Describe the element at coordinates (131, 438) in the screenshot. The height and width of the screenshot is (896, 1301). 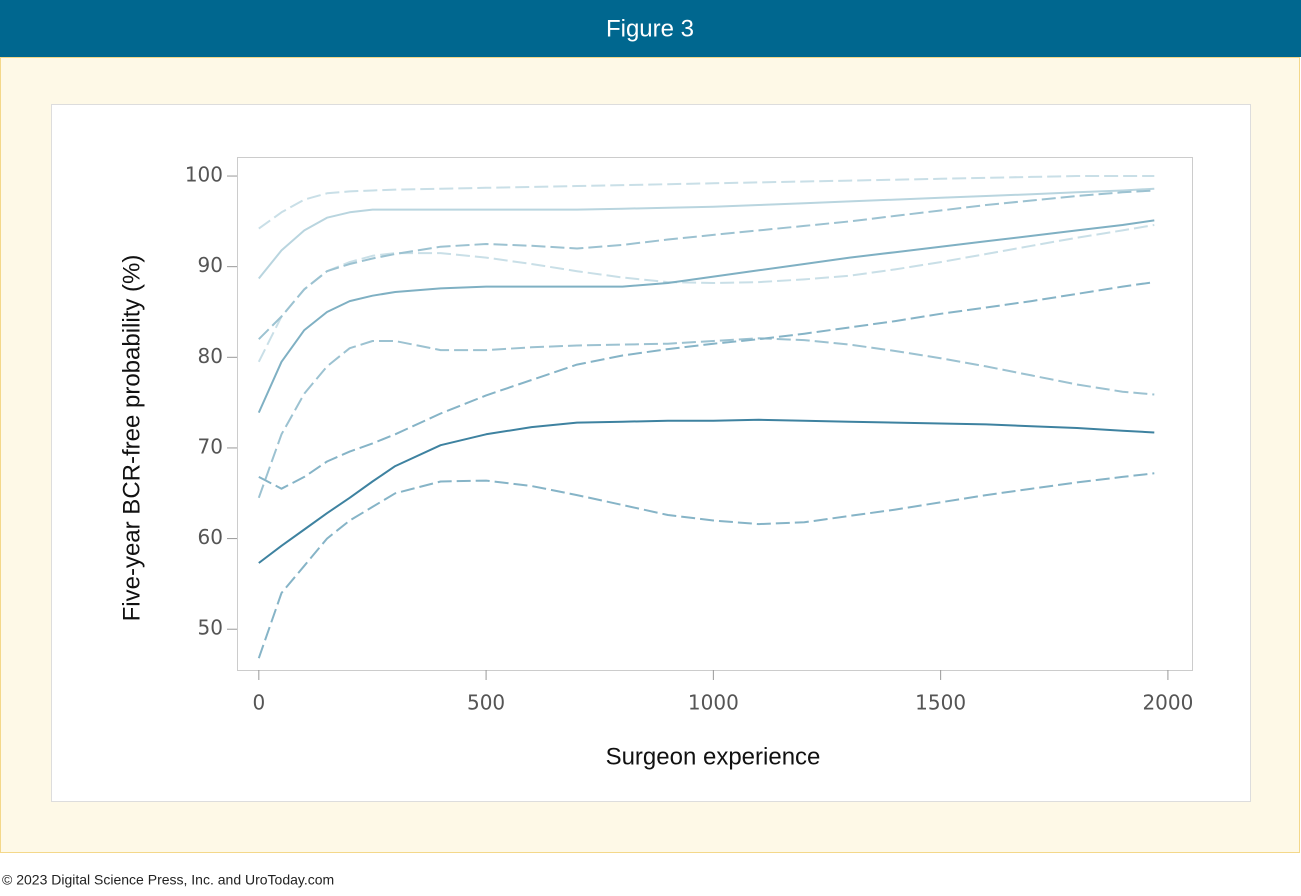
I see `y-axis-label: Five-year BCR-free probability (%)` at that location.